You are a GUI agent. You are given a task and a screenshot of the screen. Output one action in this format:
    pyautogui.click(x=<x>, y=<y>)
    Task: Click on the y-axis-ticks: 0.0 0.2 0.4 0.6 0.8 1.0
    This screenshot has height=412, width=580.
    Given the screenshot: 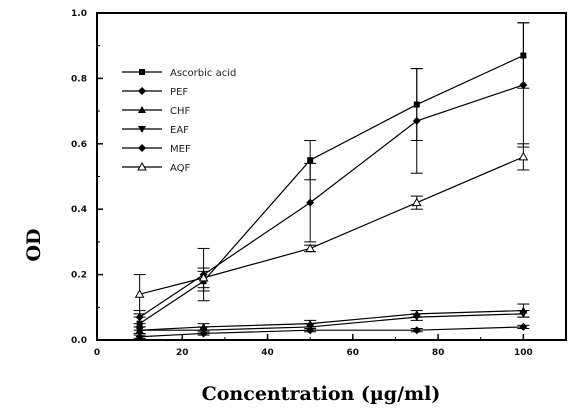 What is the action you would take?
    pyautogui.click(x=87, y=177)
    